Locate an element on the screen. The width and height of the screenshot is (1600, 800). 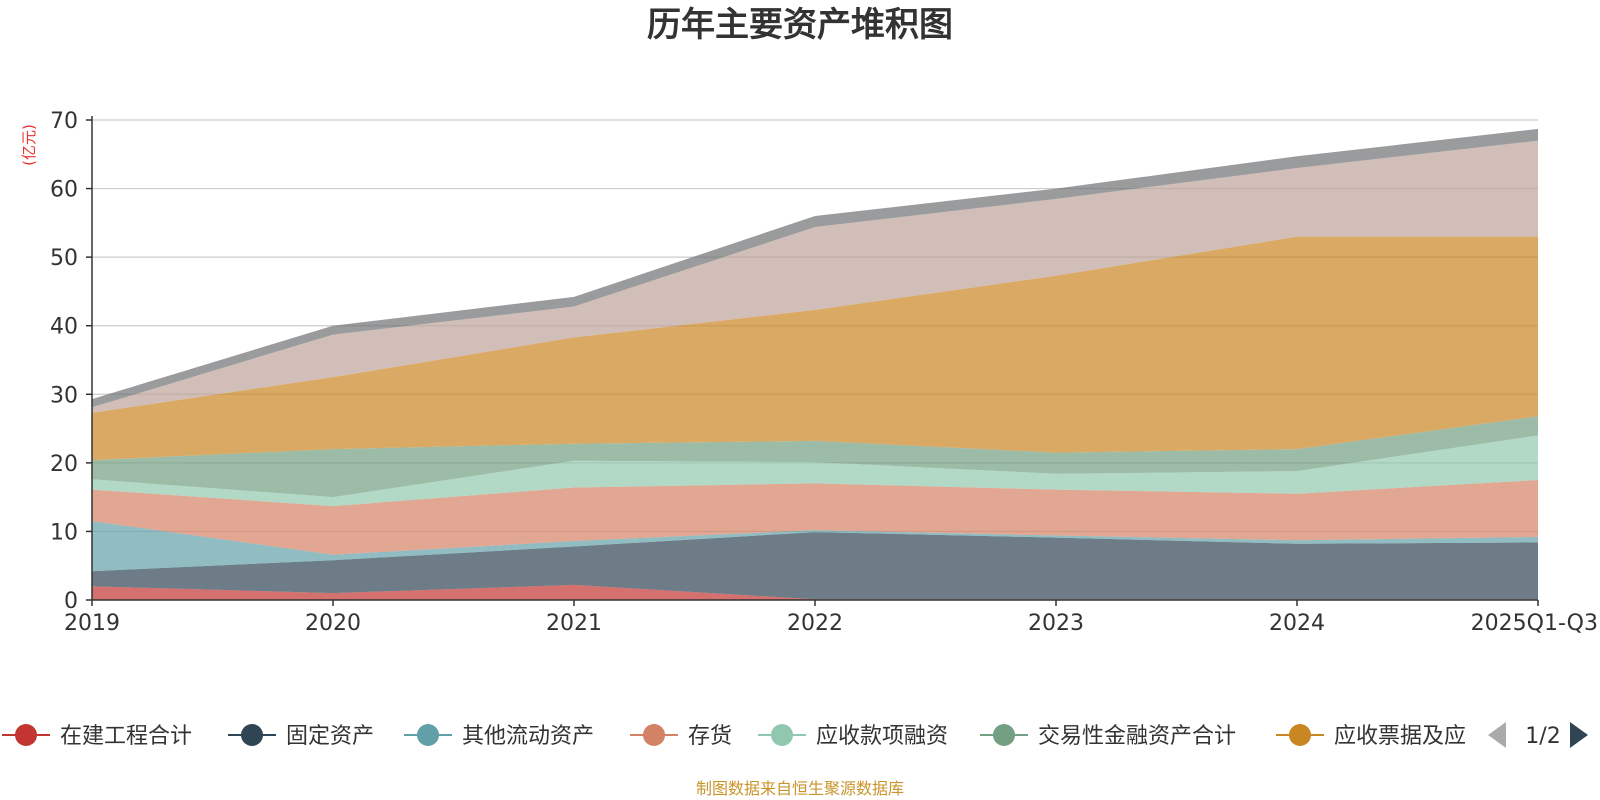
legend-label: 其他流动资产 is located at coordinates (528, 736).